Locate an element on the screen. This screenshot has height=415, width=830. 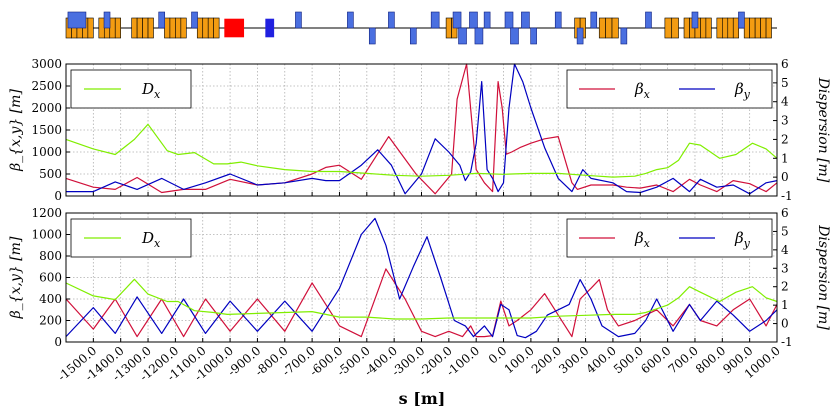
tick-label-left: 500 is located at coordinates (50, 174).